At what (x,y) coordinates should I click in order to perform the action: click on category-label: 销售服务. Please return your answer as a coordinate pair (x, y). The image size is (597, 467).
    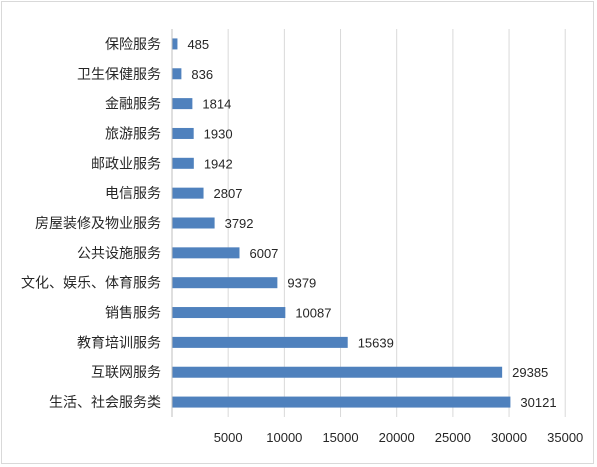
    Looking at the image, I should click on (133, 314).